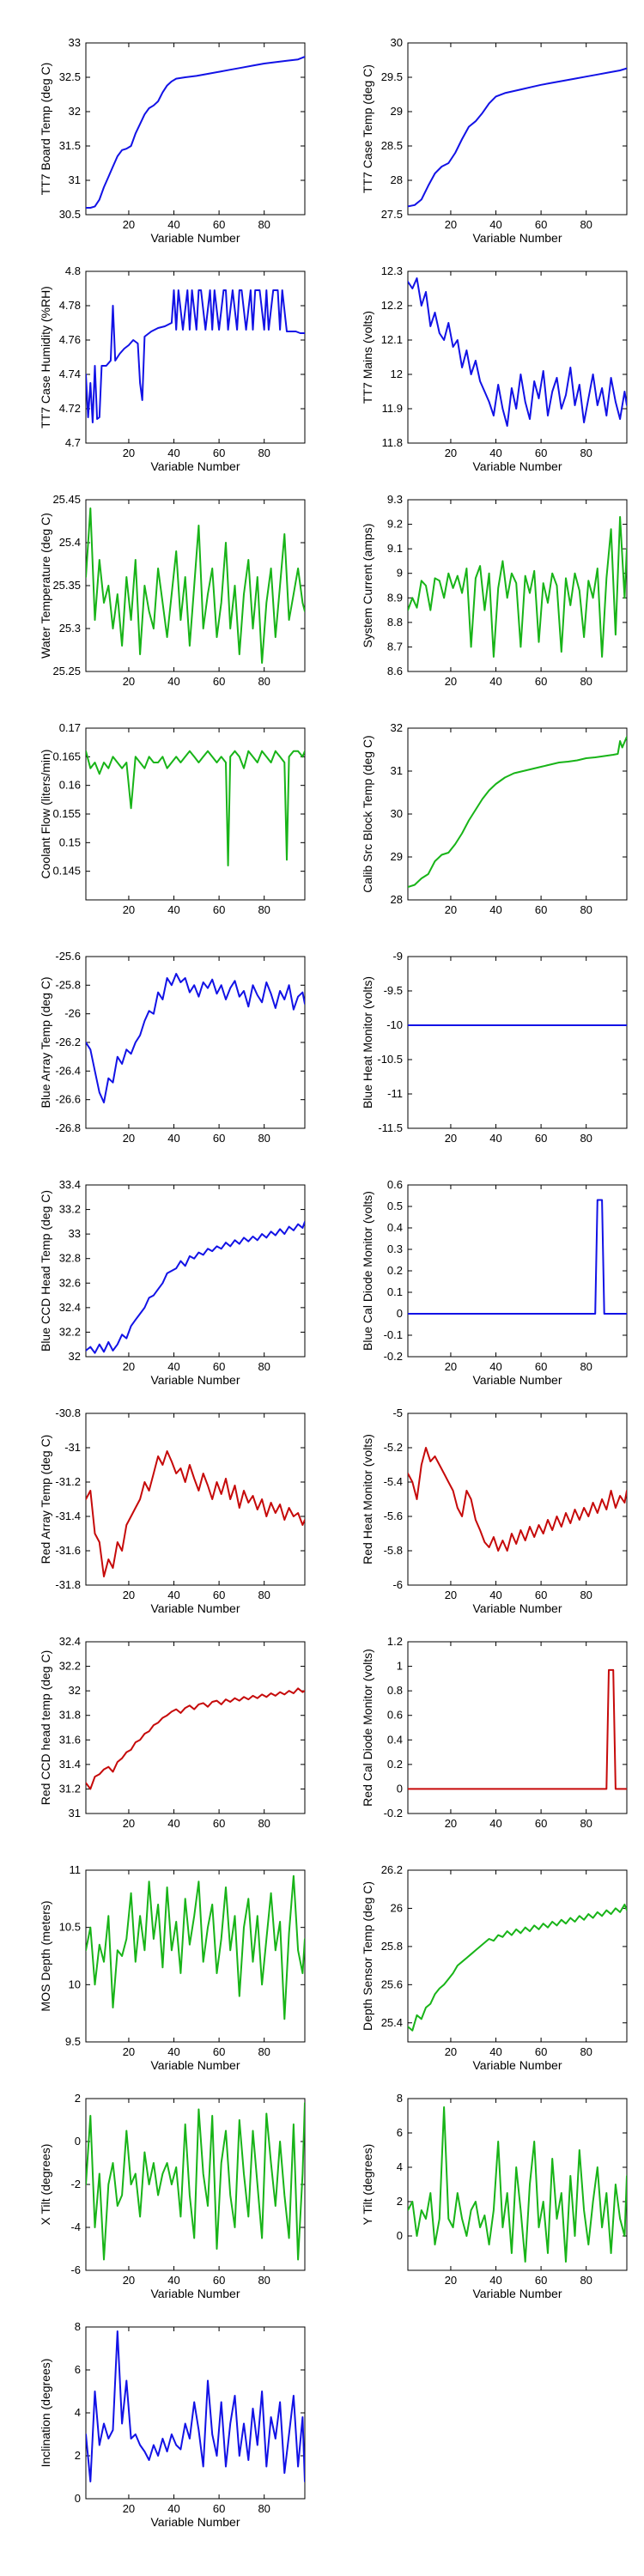  What do you see at coordinates (392, 1984) in the screenshot?
I see `y-tick-label: 25.6` at bounding box center [392, 1984].